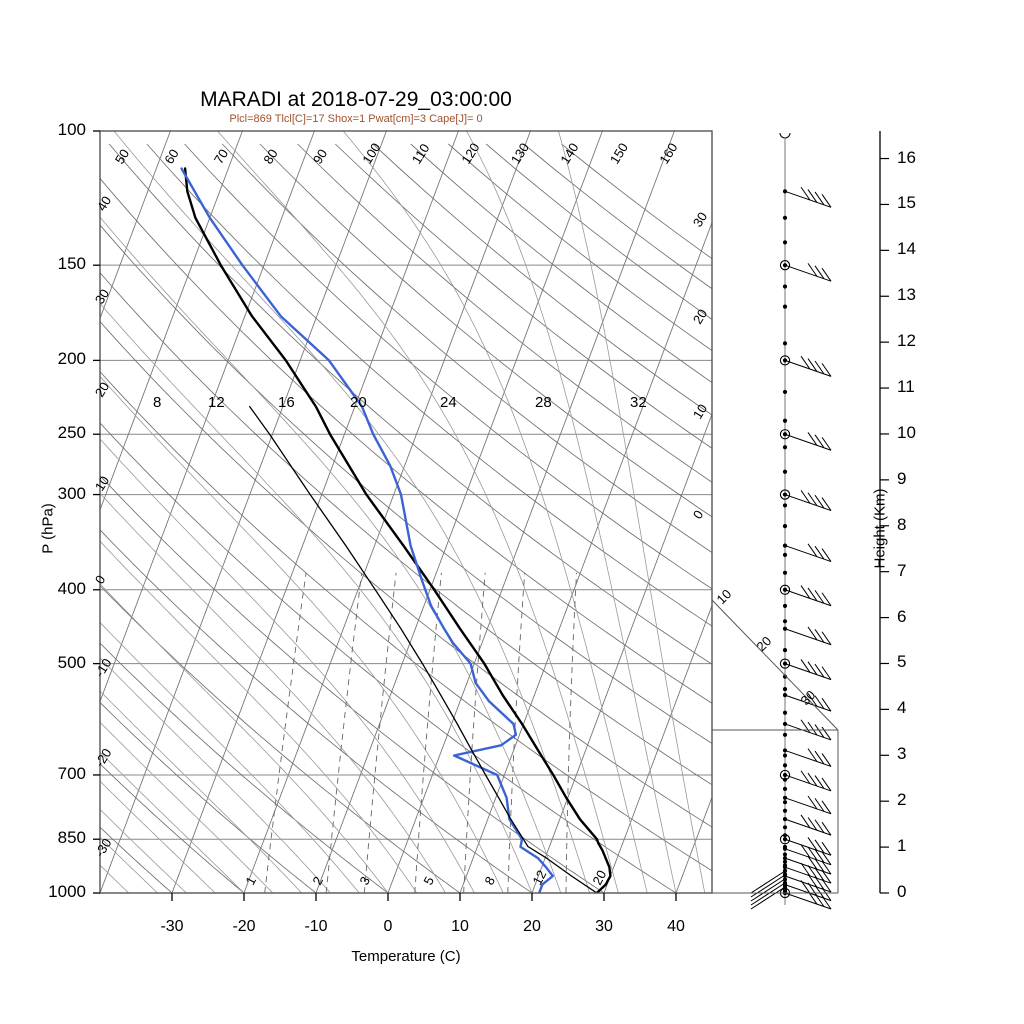  What do you see at coordinates (906, 387) in the screenshot?
I see `height-tick: 11` at bounding box center [906, 387].